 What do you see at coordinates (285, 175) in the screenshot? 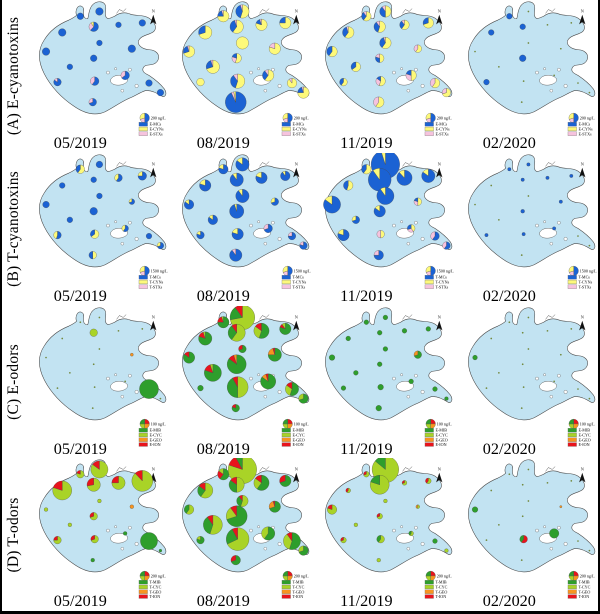
I see `station-pie-S7` at bounding box center [285, 175].